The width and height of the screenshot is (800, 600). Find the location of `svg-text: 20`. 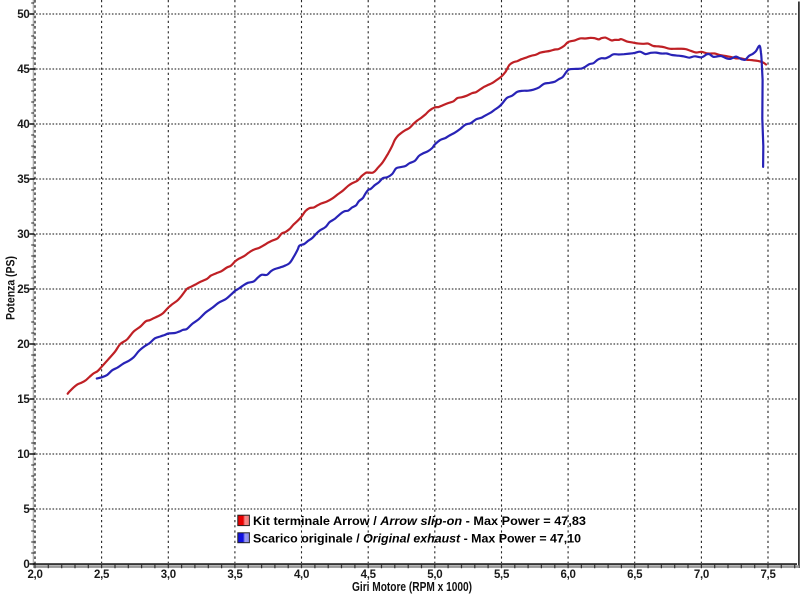

svg-text: 20 is located at coordinates (23, 345).